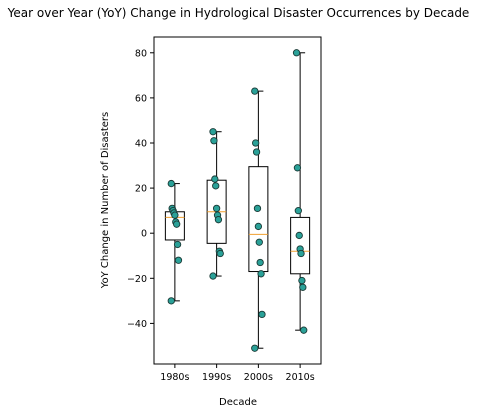 Image resolution: width=477 pixels, height=414 pixels. Describe the element at coordinates (174, 377) in the screenshot. I see `x-tick-label: 1980s` at that location.